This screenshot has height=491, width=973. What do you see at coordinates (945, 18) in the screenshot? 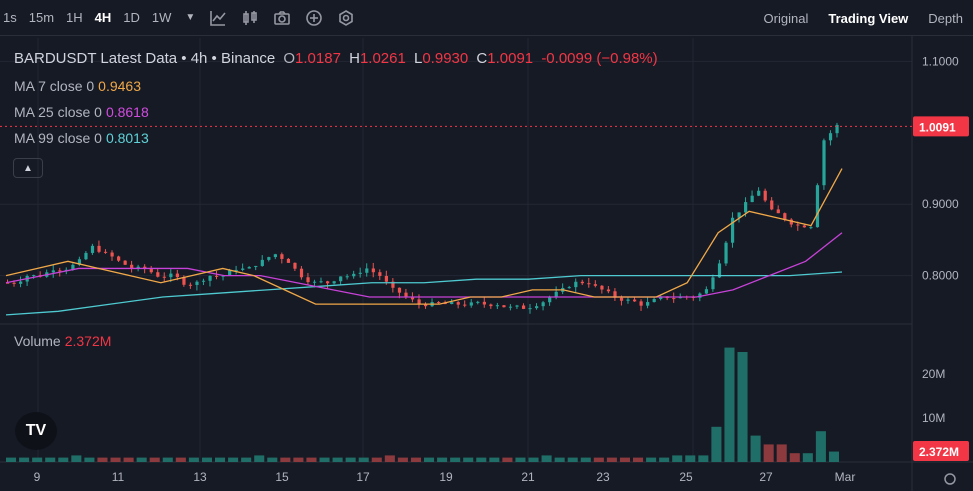
I see `view-depth: Depth` at bounding box center [945, 18].